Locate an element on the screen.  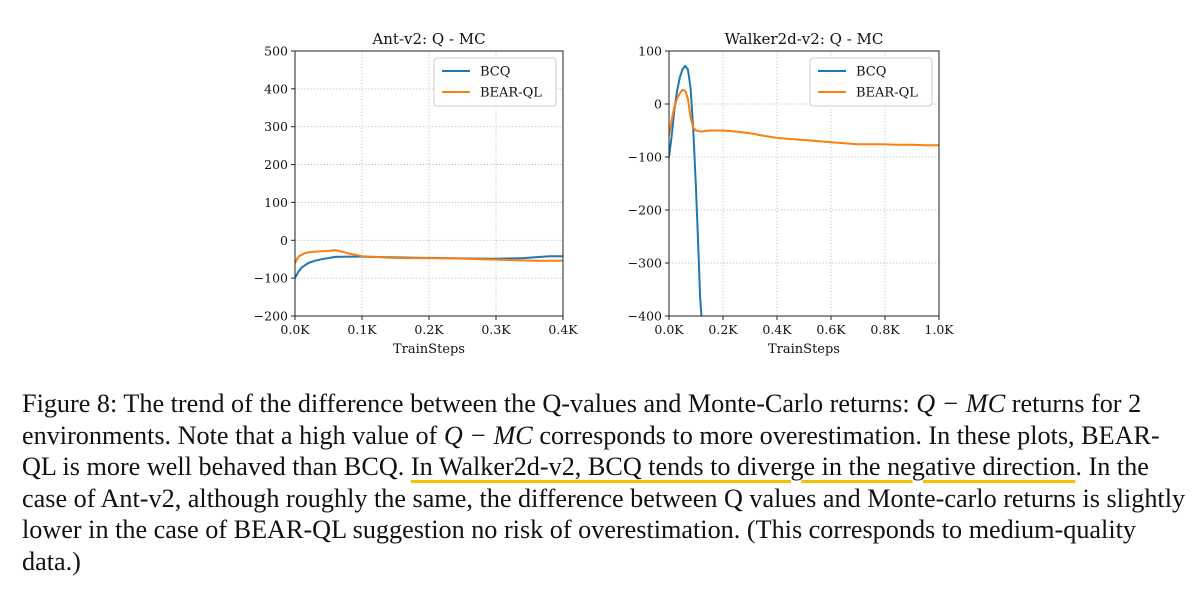
chart-0-ytick-label-1: −100 is located at coordinates (271, 278).